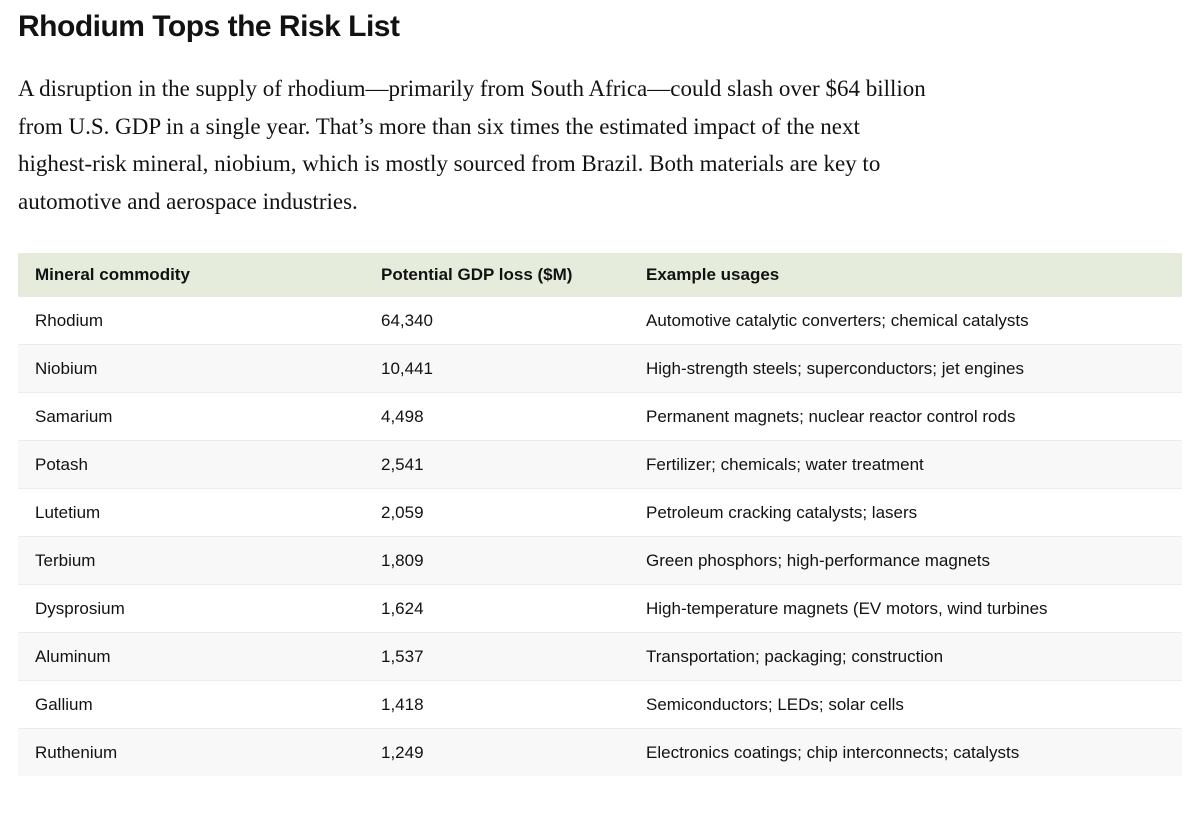 This screenshot has height=821, width=1200. I want to click on cell-mineral: Samarium, so click(191, 416).